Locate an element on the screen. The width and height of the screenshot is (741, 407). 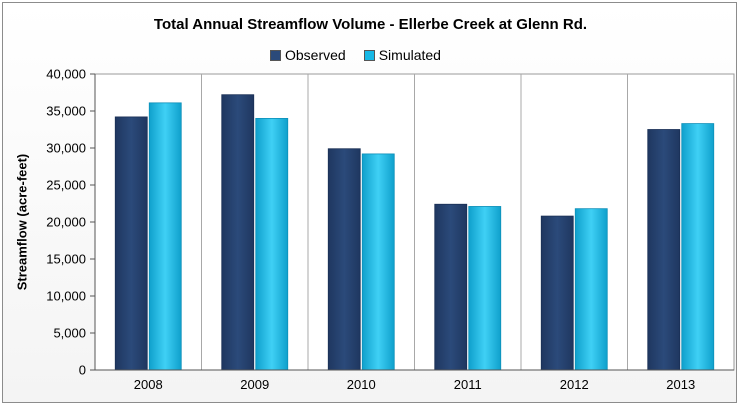
x-tick-label: 2009 is located at coordinates (254, 384).